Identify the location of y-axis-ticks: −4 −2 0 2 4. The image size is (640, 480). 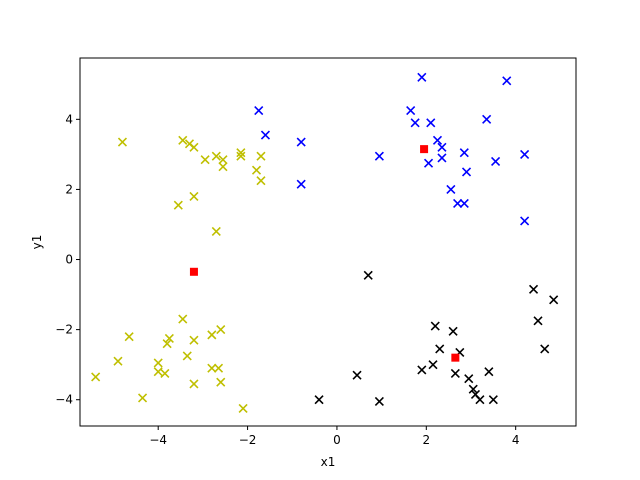
(67, 259).